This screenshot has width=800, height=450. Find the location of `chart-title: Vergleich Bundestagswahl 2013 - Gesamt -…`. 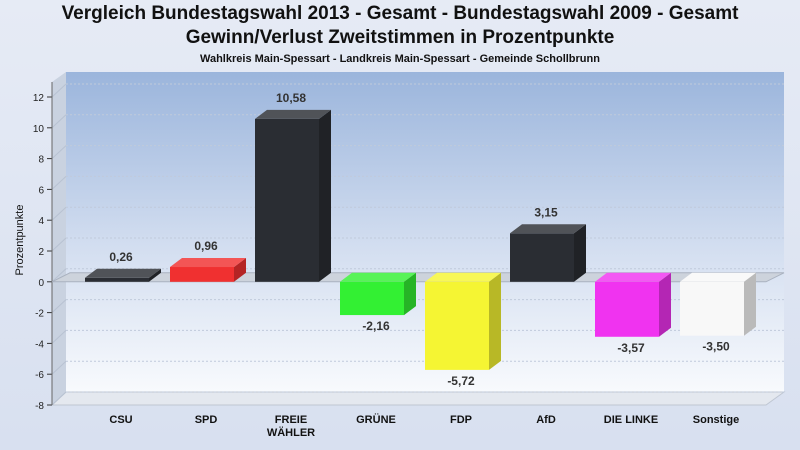

chart-title: Vergleich Bundestagswahl 2013 - Gesamt -… is located at coordinates (400, 13).